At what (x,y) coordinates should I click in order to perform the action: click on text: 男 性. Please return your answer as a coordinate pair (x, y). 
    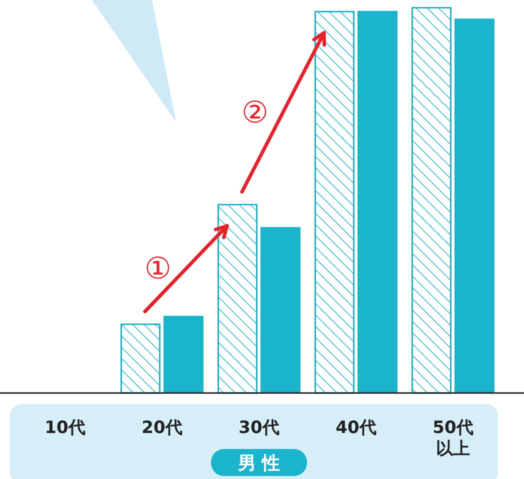
    Looking at the image, I should click on (258, 463).